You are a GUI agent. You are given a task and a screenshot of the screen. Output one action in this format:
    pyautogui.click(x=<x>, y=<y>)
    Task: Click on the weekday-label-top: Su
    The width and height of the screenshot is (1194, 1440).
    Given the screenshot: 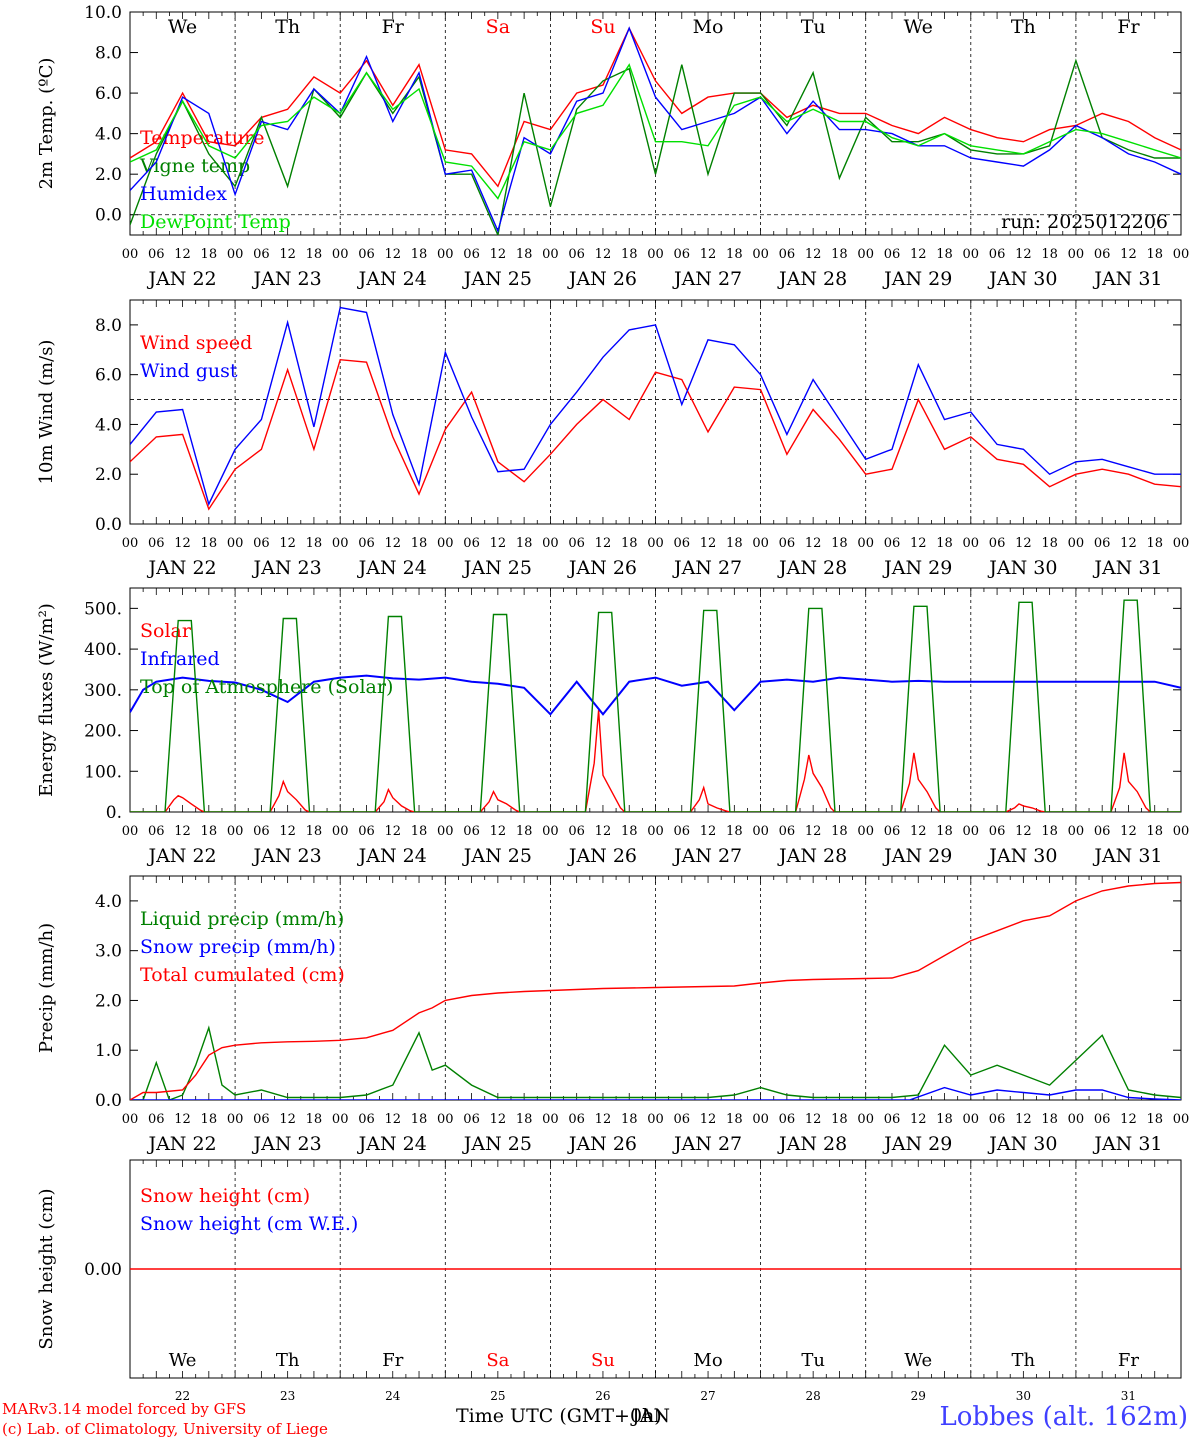 What is the action you would take?
    pyautogui.click(x=602, y=27)
    